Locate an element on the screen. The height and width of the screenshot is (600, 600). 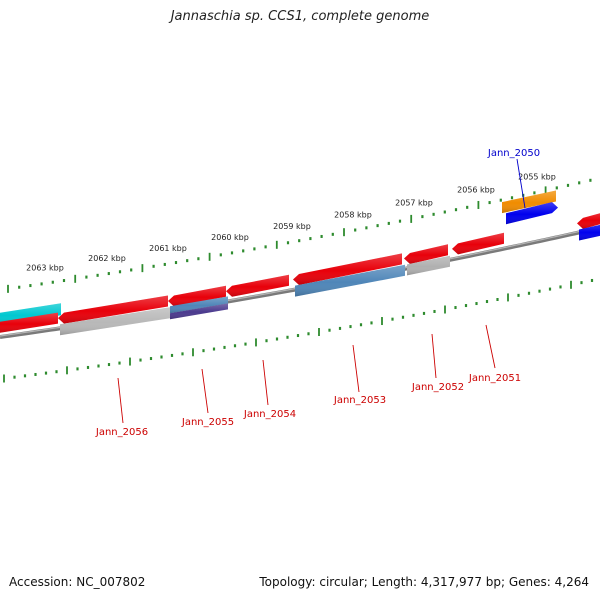
feature-red-2054 is located at coordinates (257, 285).